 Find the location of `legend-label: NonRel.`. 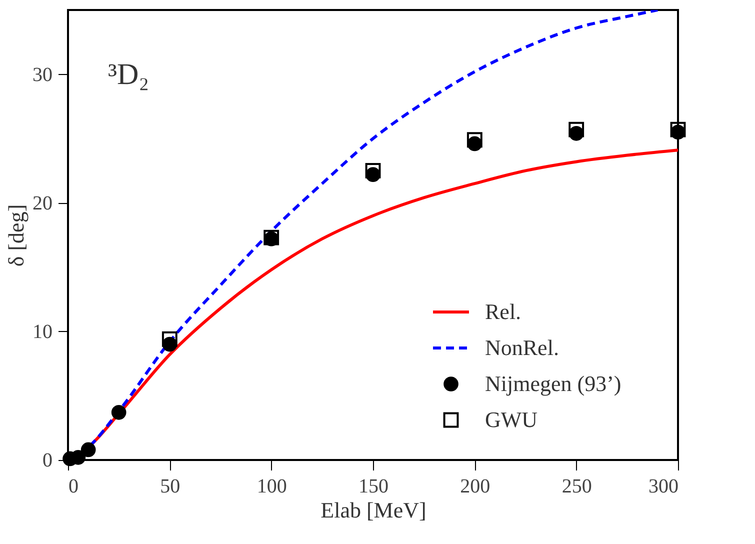

legend-label: NonRel. is located at coordinates (522, 347).